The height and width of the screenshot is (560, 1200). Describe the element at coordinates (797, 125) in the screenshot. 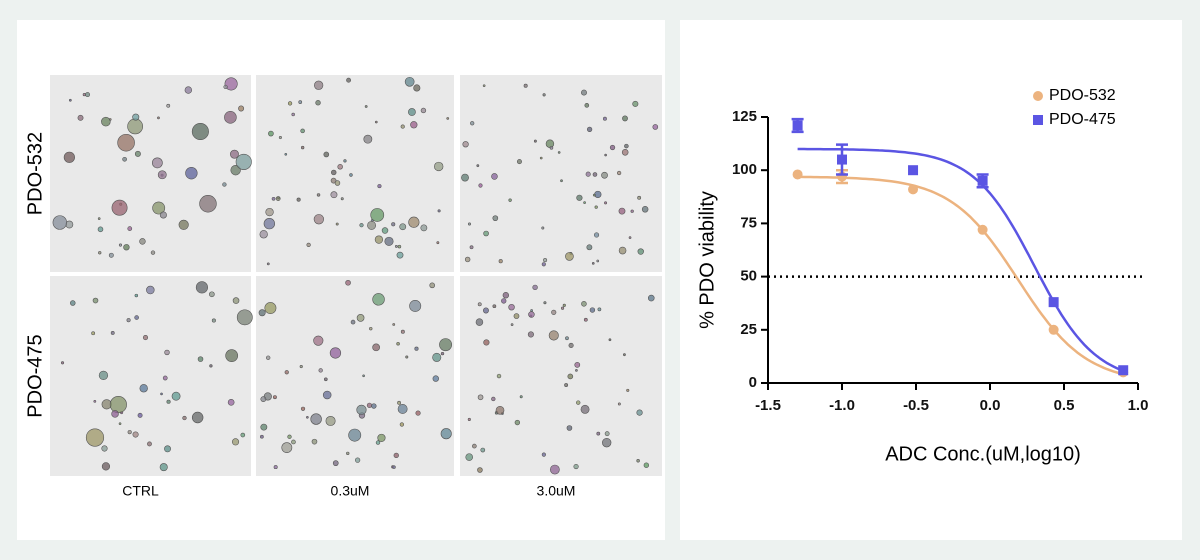

I see `data-point` at that location.